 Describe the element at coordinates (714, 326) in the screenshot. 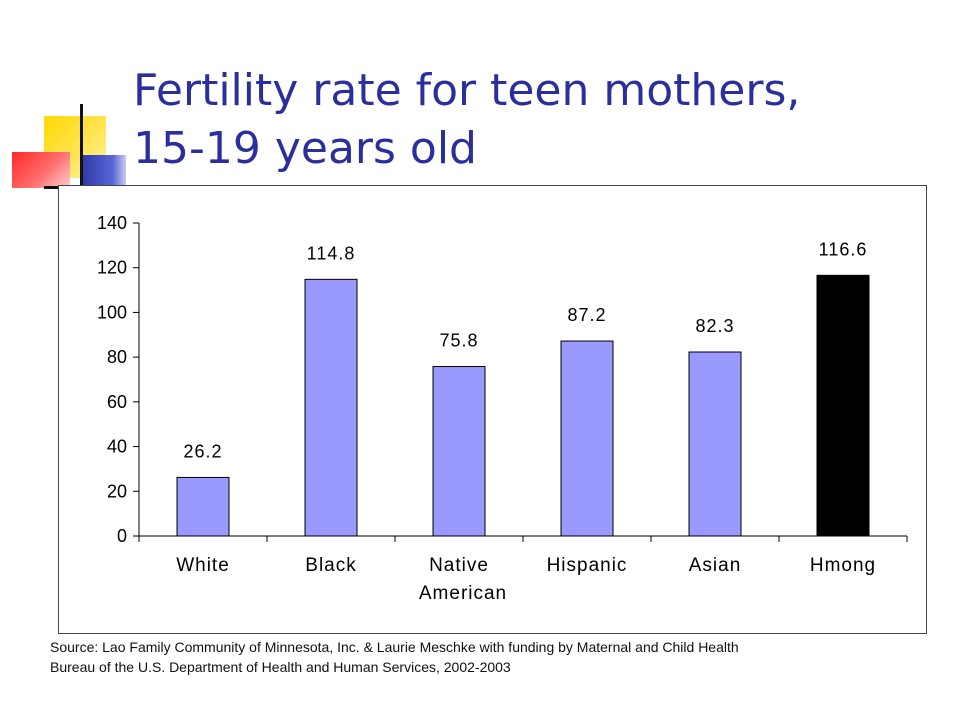

I see `data-label: 82.3` at that location.